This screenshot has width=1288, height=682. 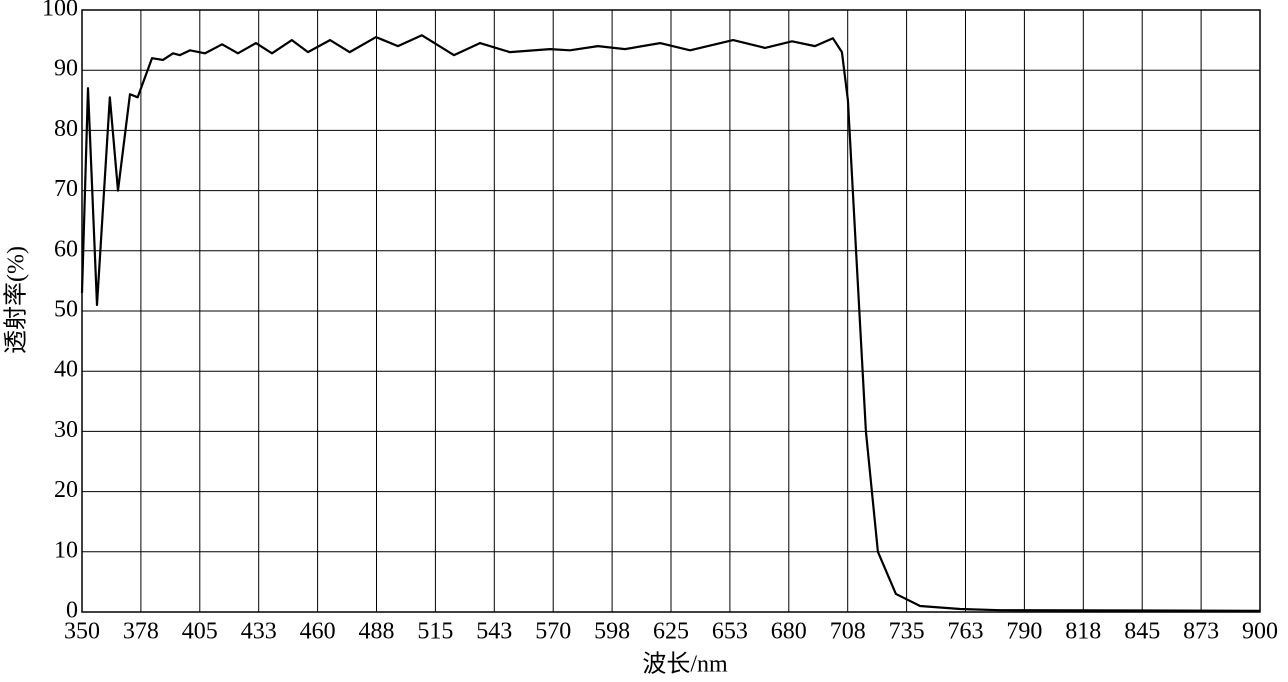 I want to click on x-tick-label: 515, so click(x=435, y=632).